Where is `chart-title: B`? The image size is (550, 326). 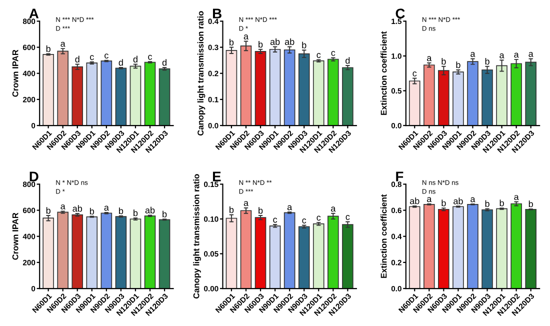 chart-title: B is located at coordinates (217, 13).